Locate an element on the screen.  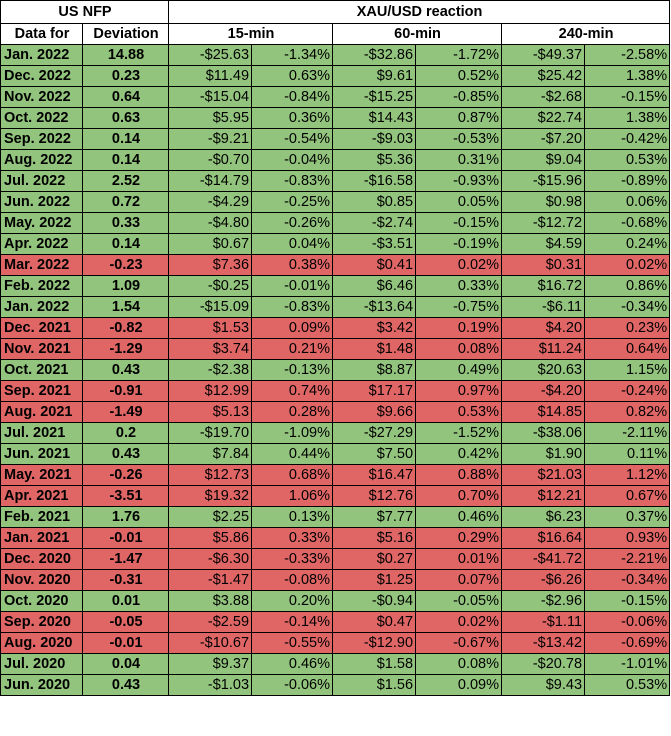
reaction-15min-dollar-cell: $12.73 is located at coordinates (210, 475).